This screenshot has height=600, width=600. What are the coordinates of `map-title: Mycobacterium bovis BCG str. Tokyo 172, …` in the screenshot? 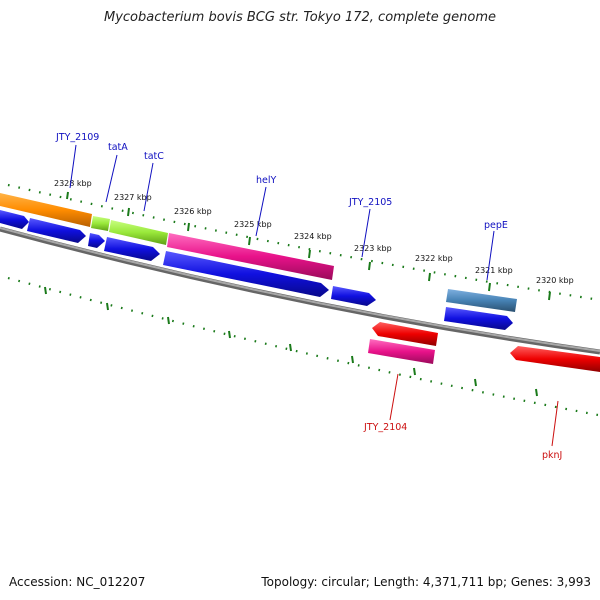 It's located at (300, 17).